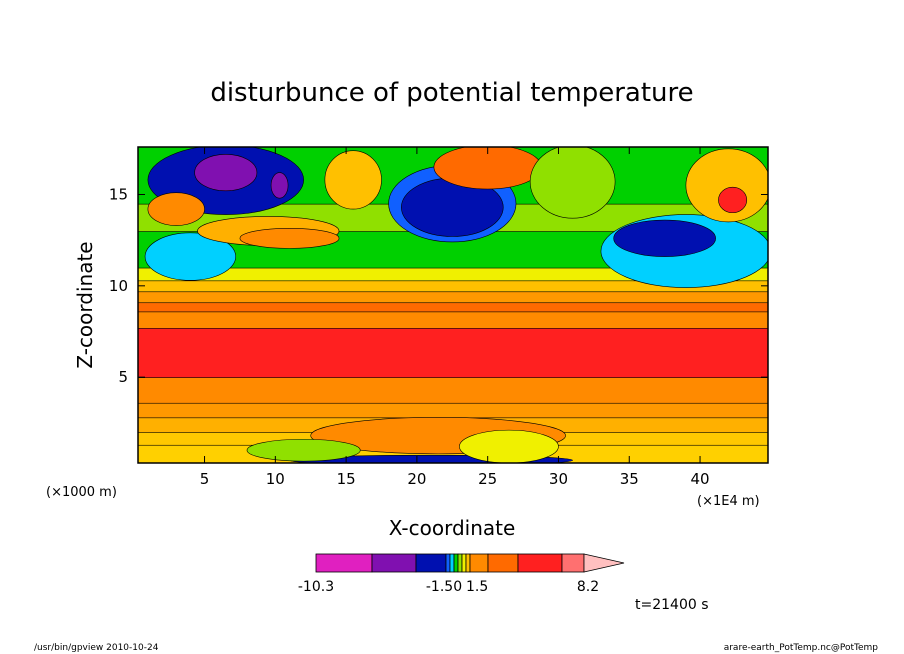 The image size is (904, 654). I want to click on time-label: t=21400 s, so click(672, 605).